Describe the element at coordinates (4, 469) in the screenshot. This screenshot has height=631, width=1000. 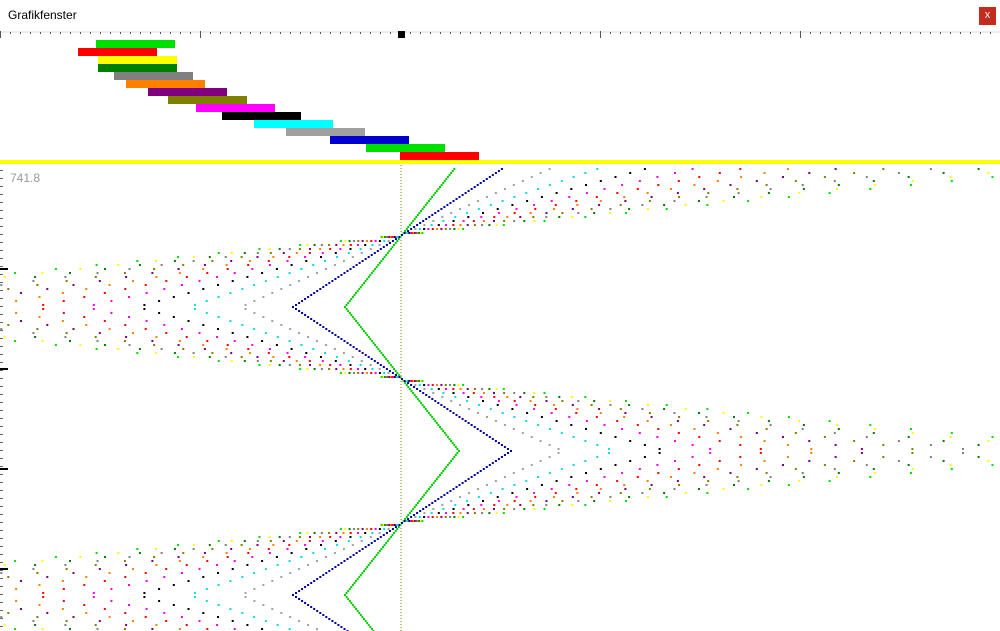
I see `axis-major-tick` at that location.